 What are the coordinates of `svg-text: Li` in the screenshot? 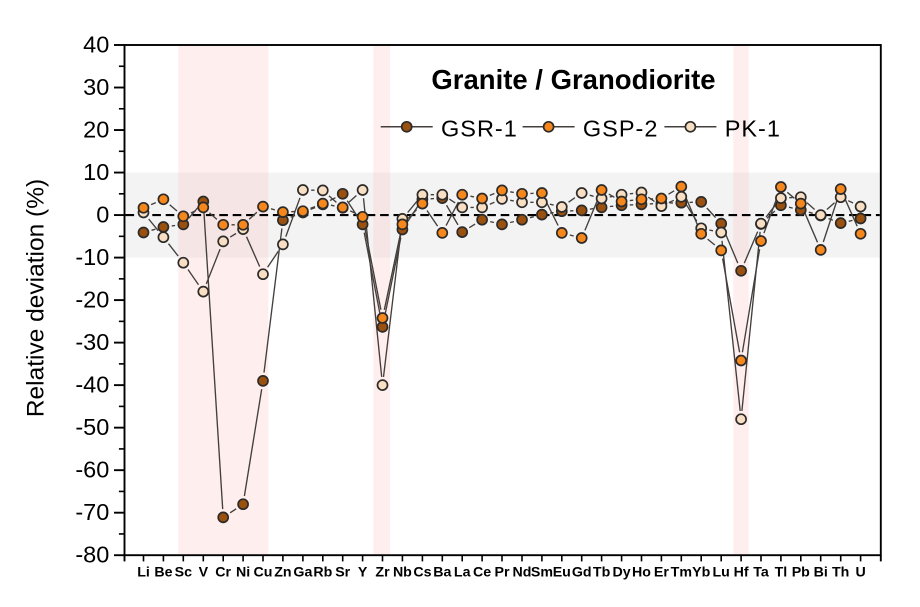 It's located at (143, 572).